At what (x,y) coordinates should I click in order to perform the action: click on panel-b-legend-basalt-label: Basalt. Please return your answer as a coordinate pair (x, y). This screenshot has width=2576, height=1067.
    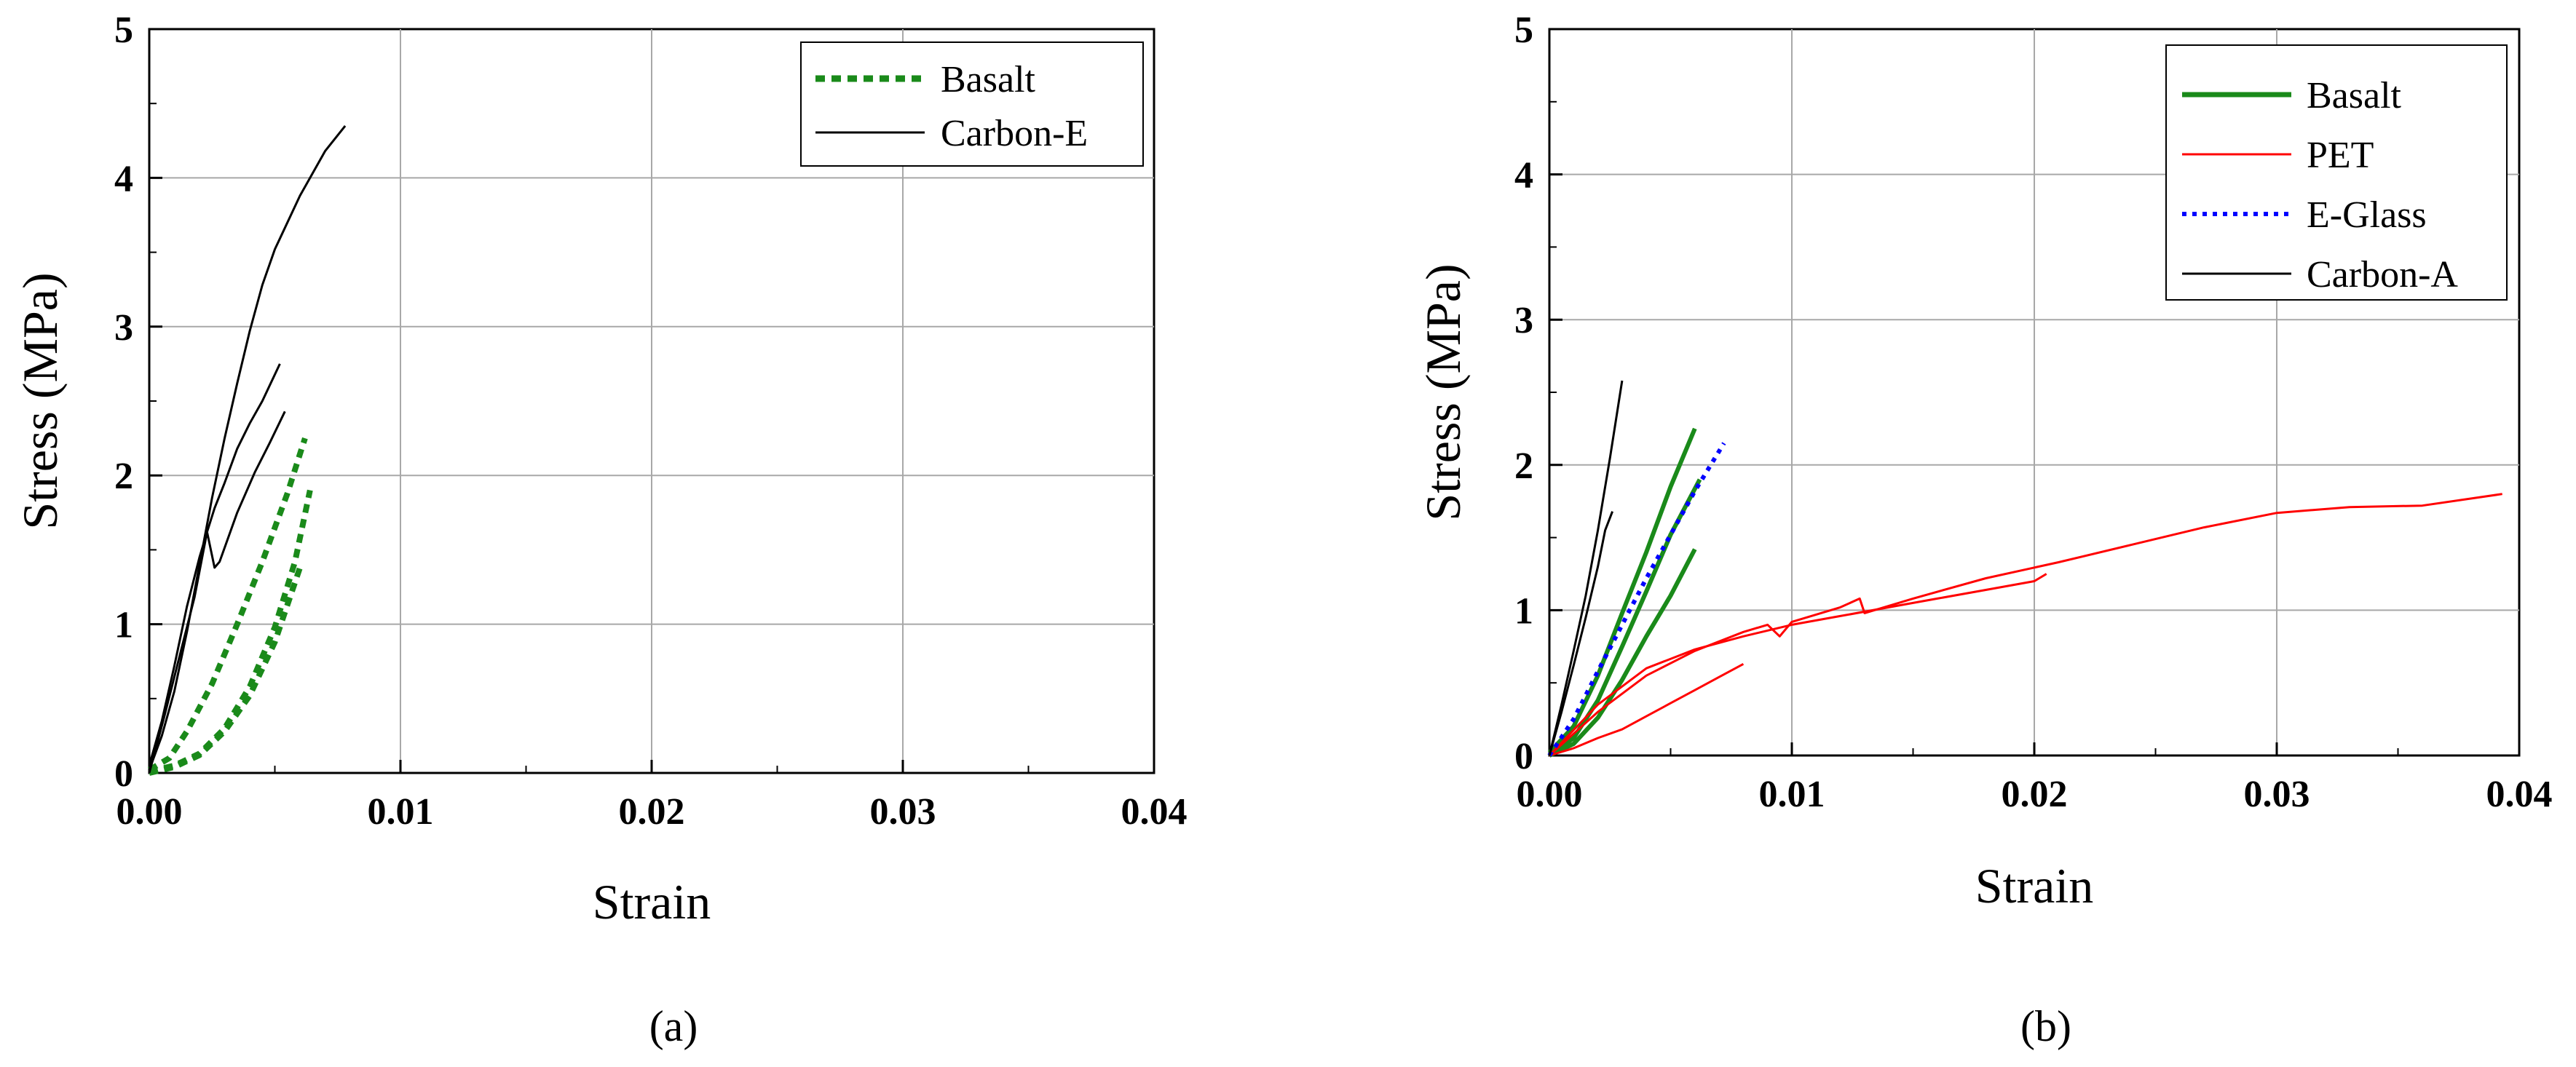
    Looking at the image, I should click on (2354, 96).